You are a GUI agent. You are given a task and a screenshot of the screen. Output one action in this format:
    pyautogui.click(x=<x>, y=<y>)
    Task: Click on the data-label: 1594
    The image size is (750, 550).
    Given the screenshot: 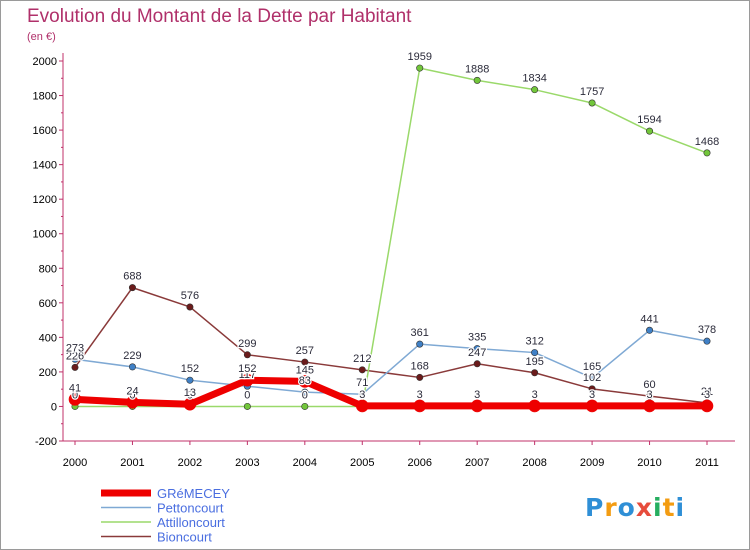 What is the action you would take?
    pyautogui.click(x=649, y=120)
    